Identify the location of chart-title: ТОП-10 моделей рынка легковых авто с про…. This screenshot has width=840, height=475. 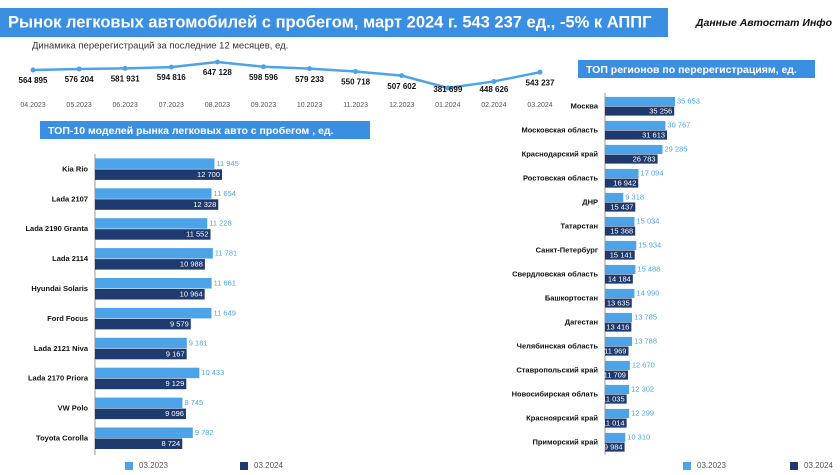
(191, 131).